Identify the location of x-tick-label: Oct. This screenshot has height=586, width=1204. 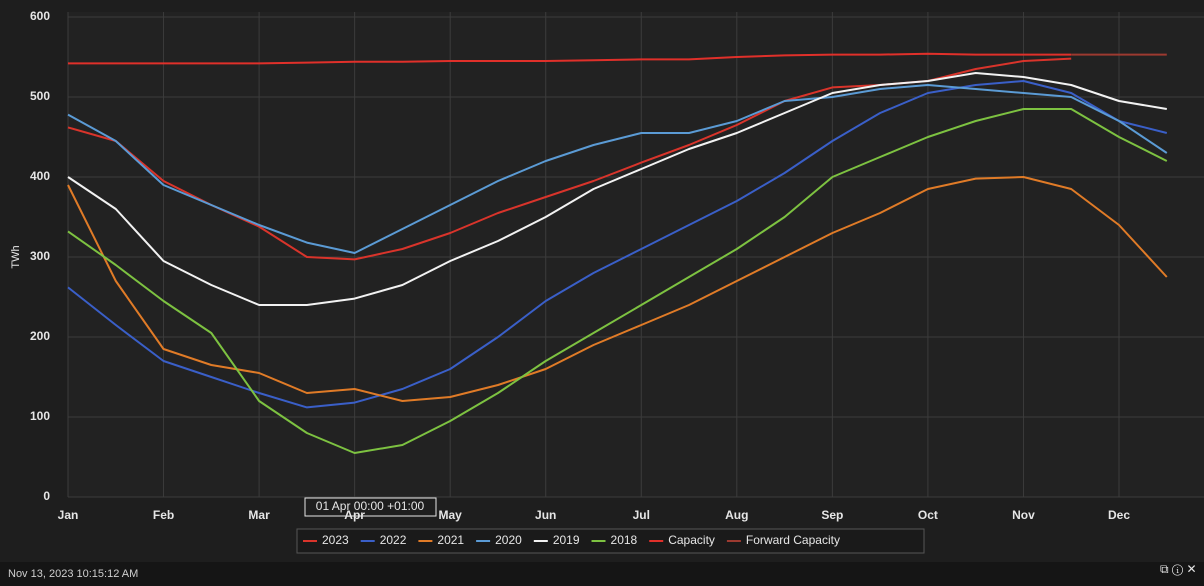
(928, 515).